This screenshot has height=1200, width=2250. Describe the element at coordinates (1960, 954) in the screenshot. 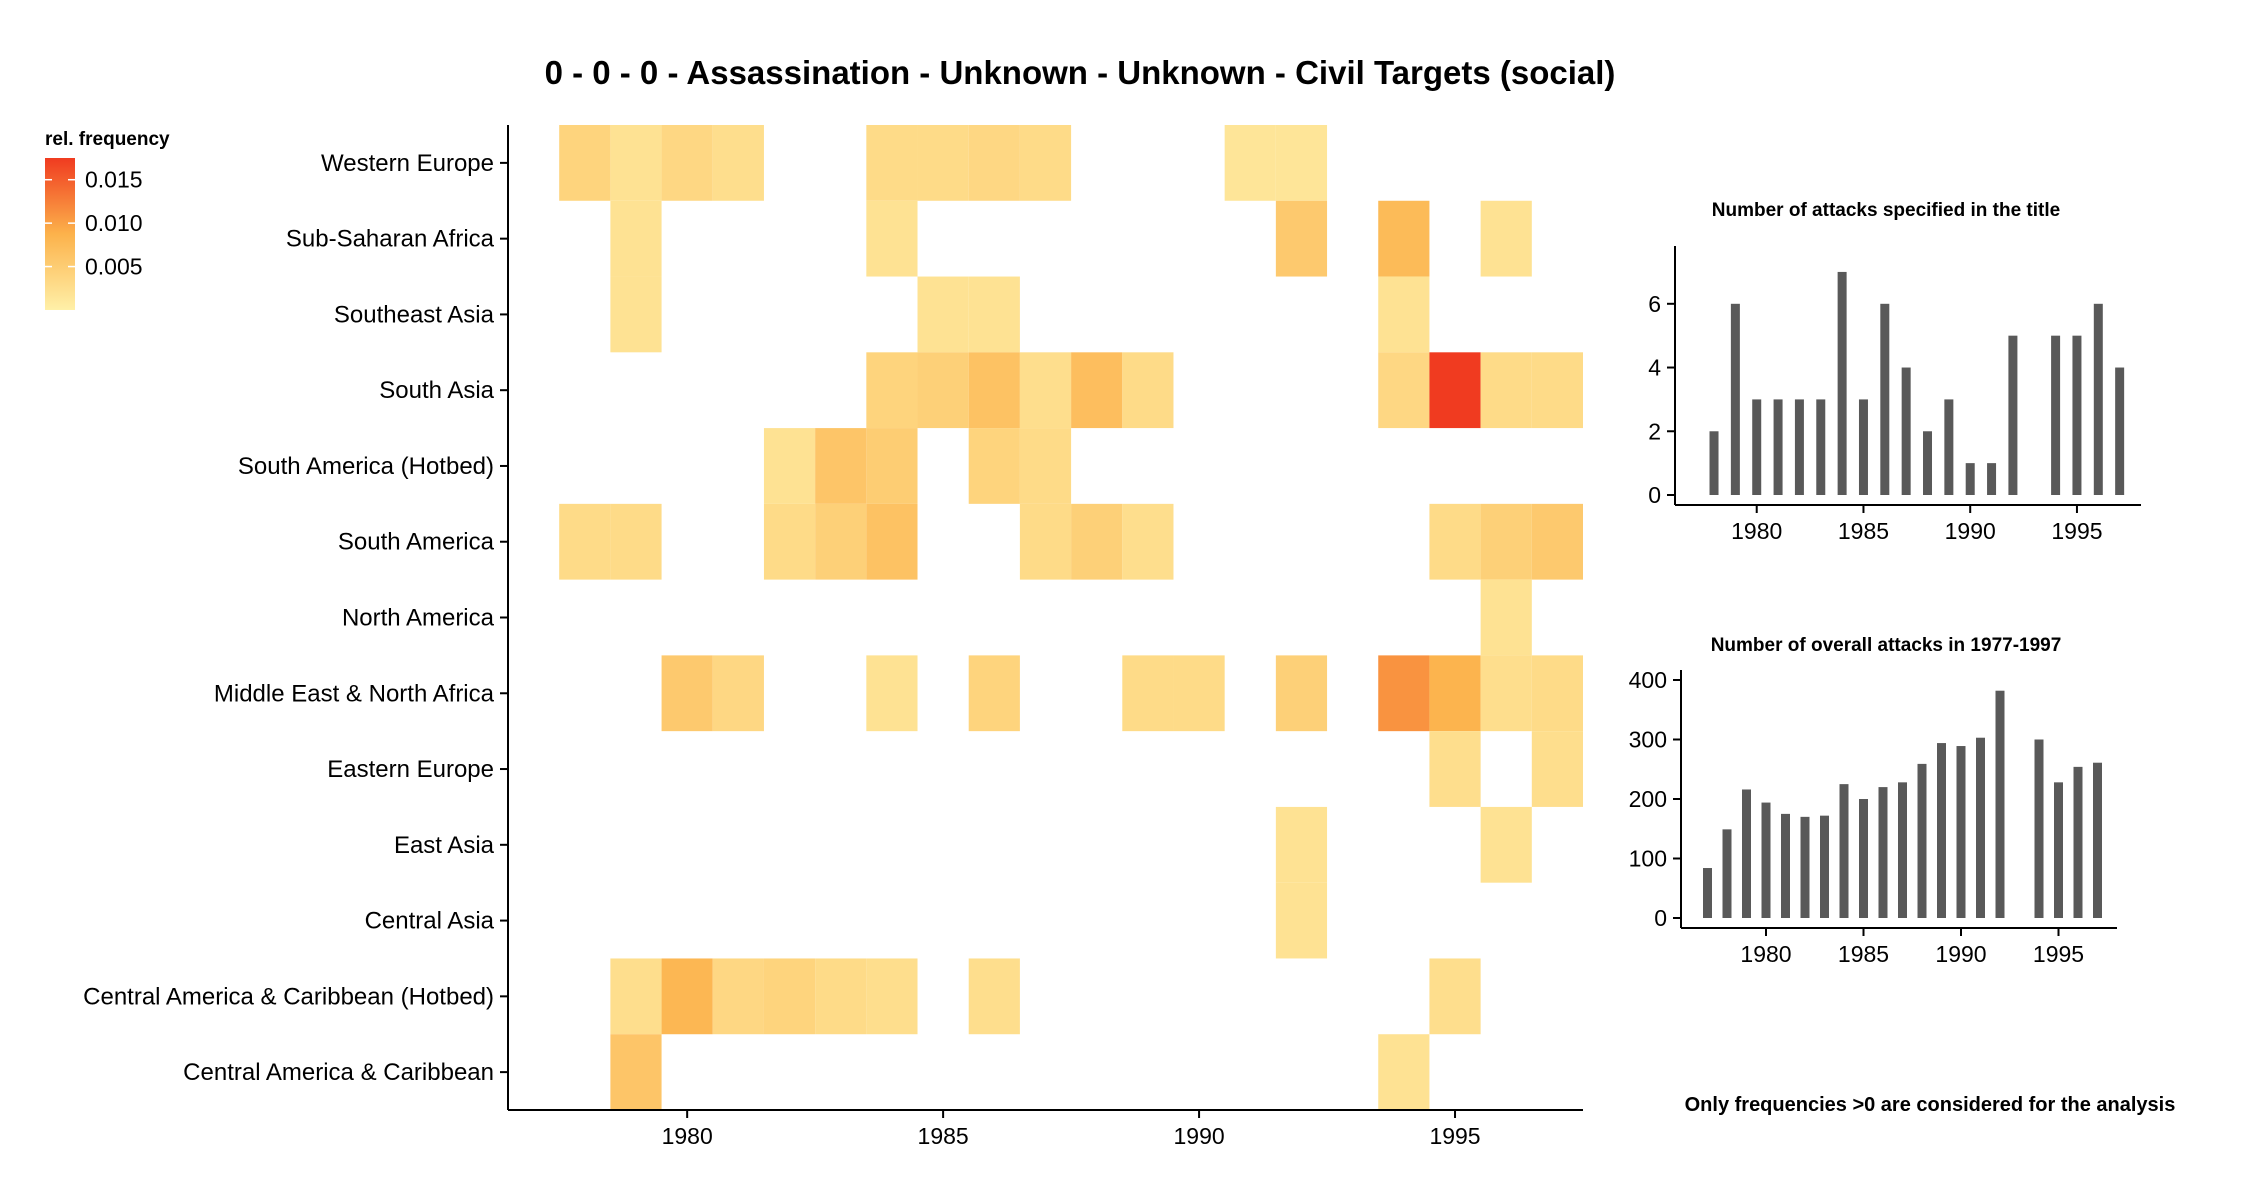

I see `x-tick-label: 1990` at that location.